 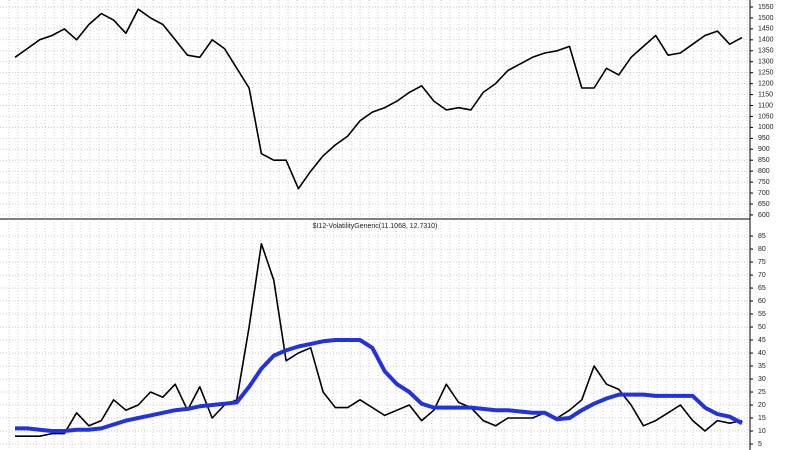 I want to click on y-tick-label: 25, so click(x=762, y=392).